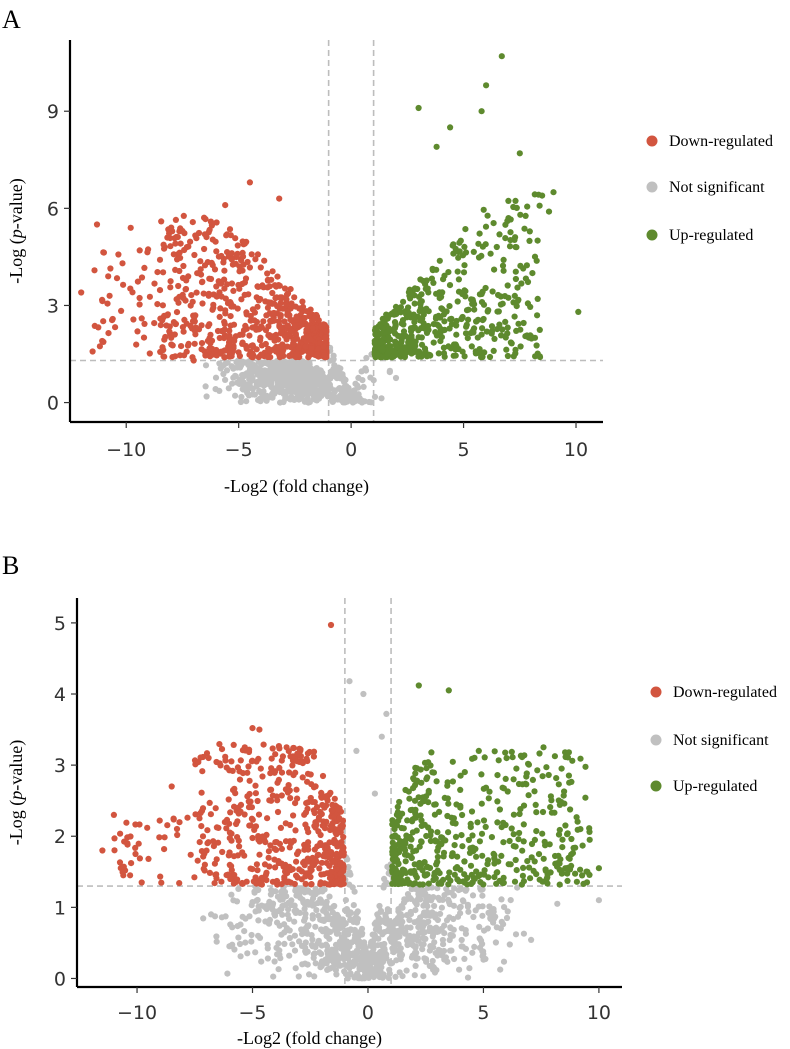 This screenshot has width=790, height=1049. Describe the element at coordinates (16, 234) in the screenshot. I see `y-axis-title-italic: p` at that location.